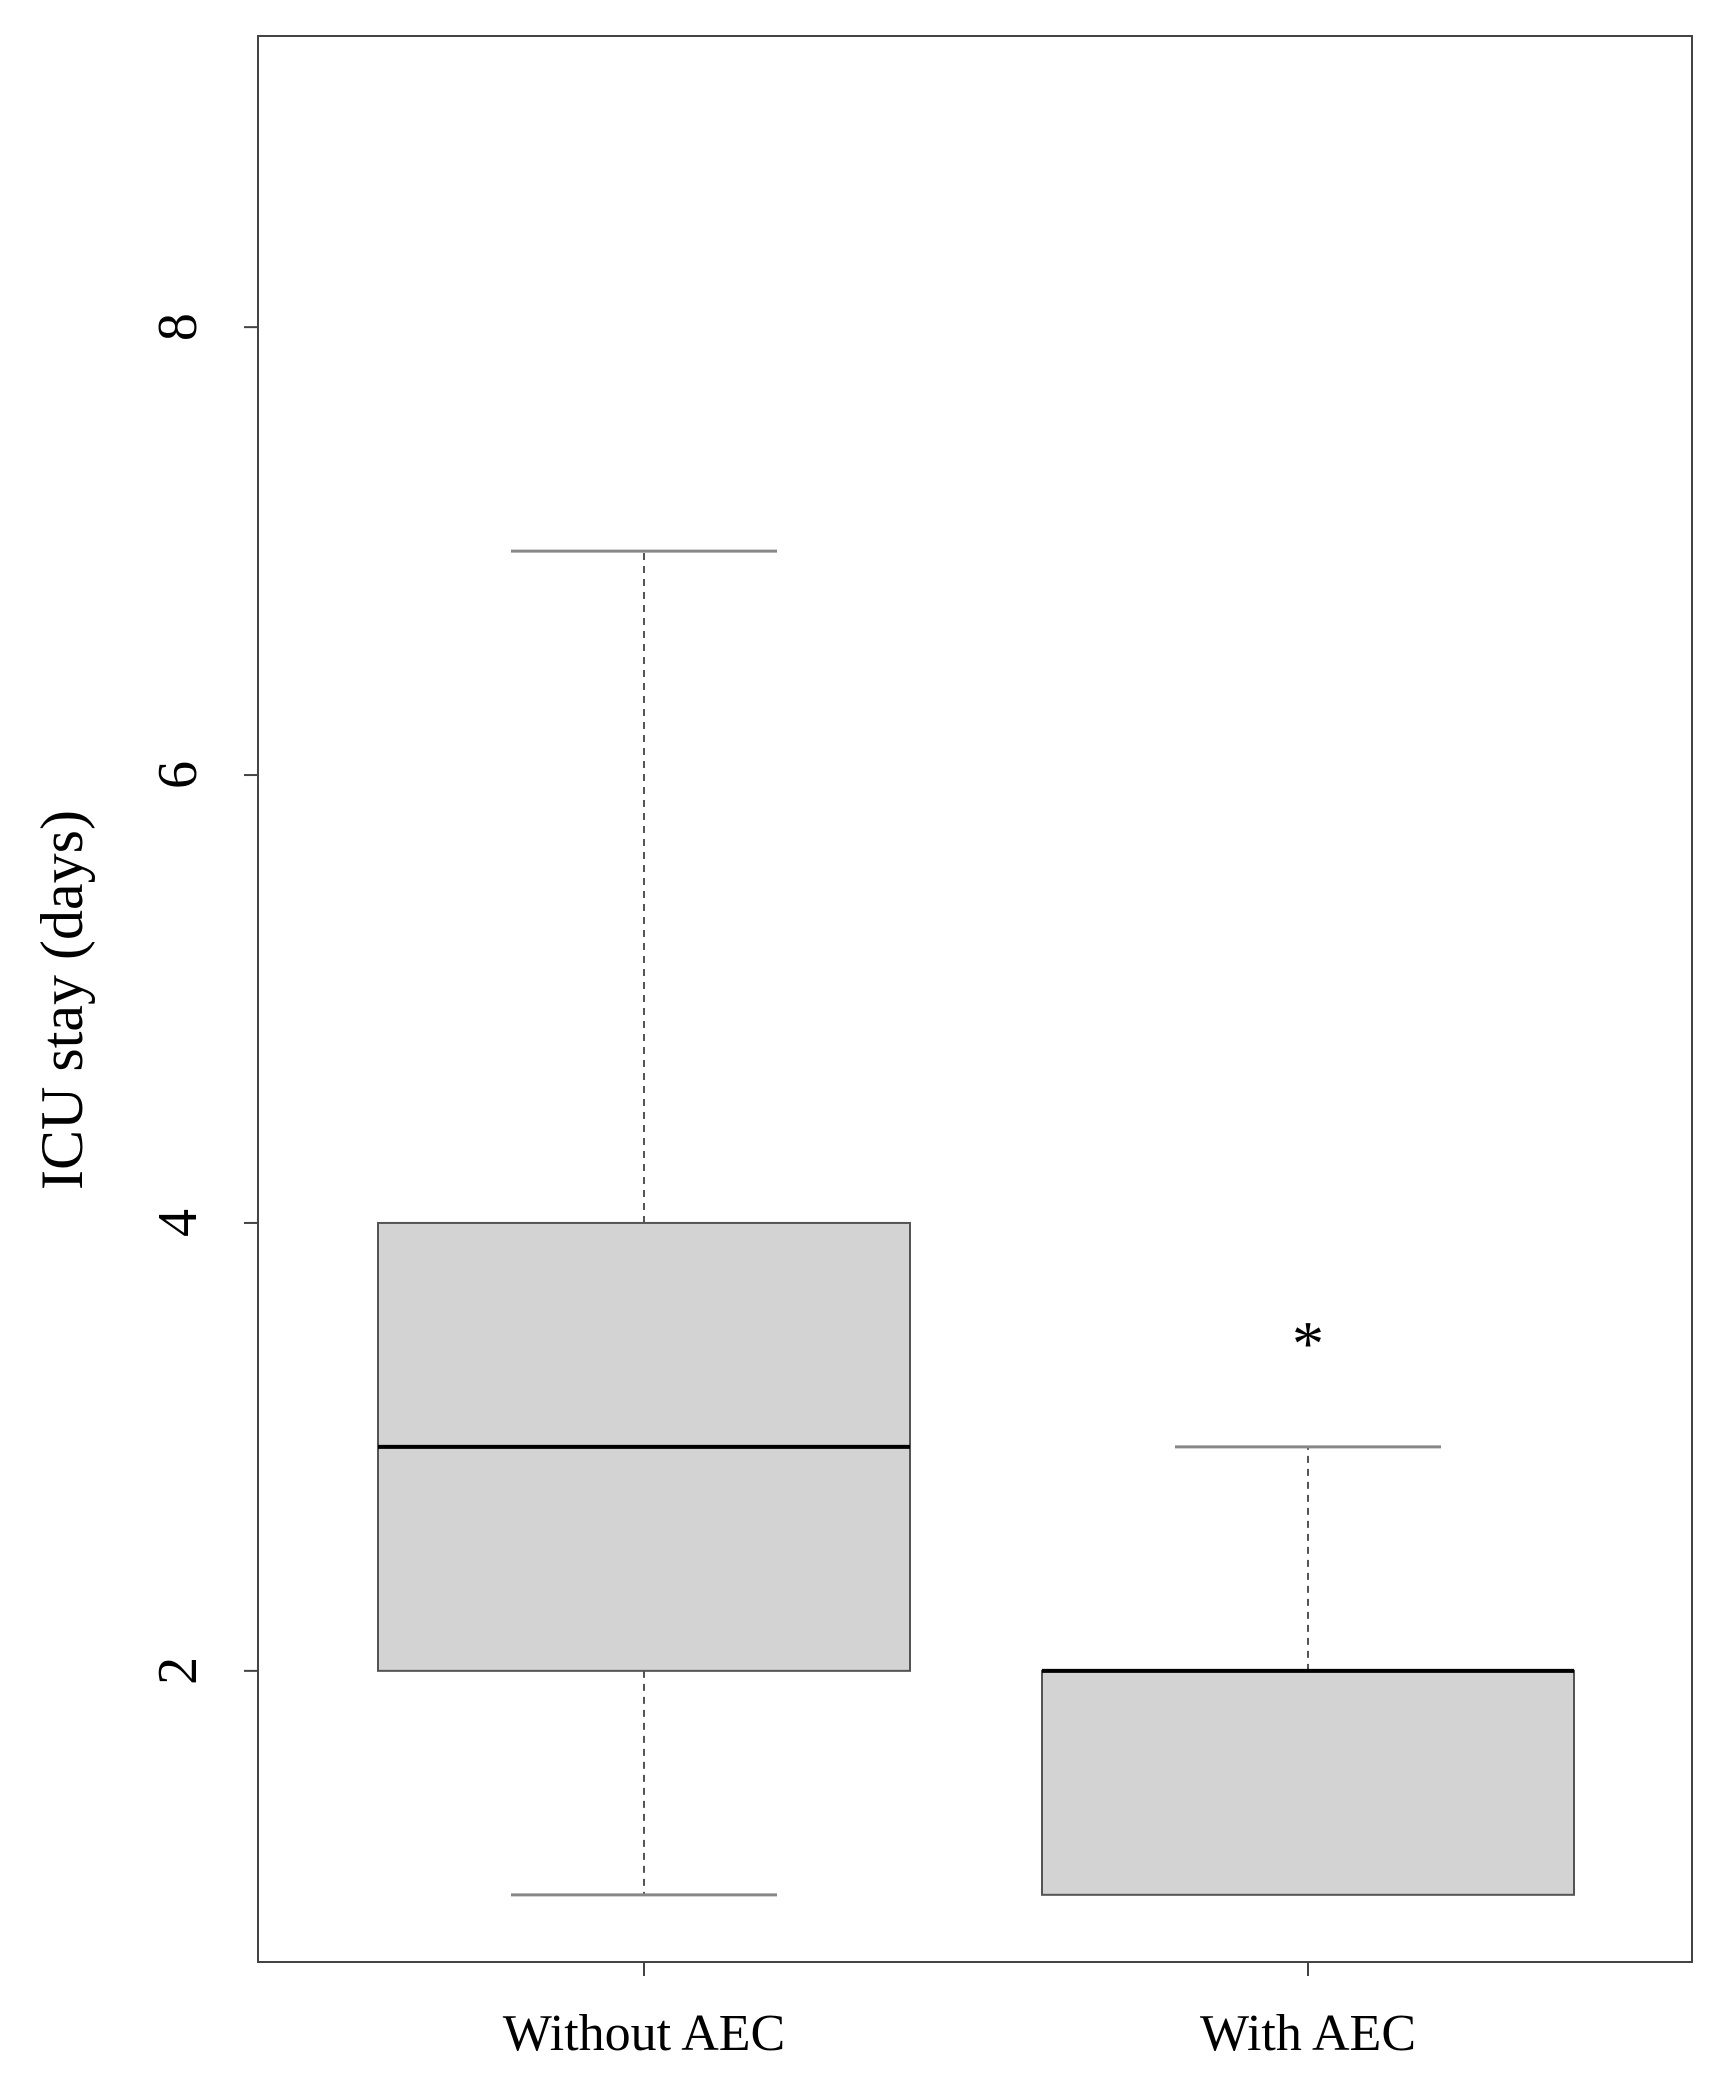  I want to click on y-tick-label-2: 2, so click(178, 1671).